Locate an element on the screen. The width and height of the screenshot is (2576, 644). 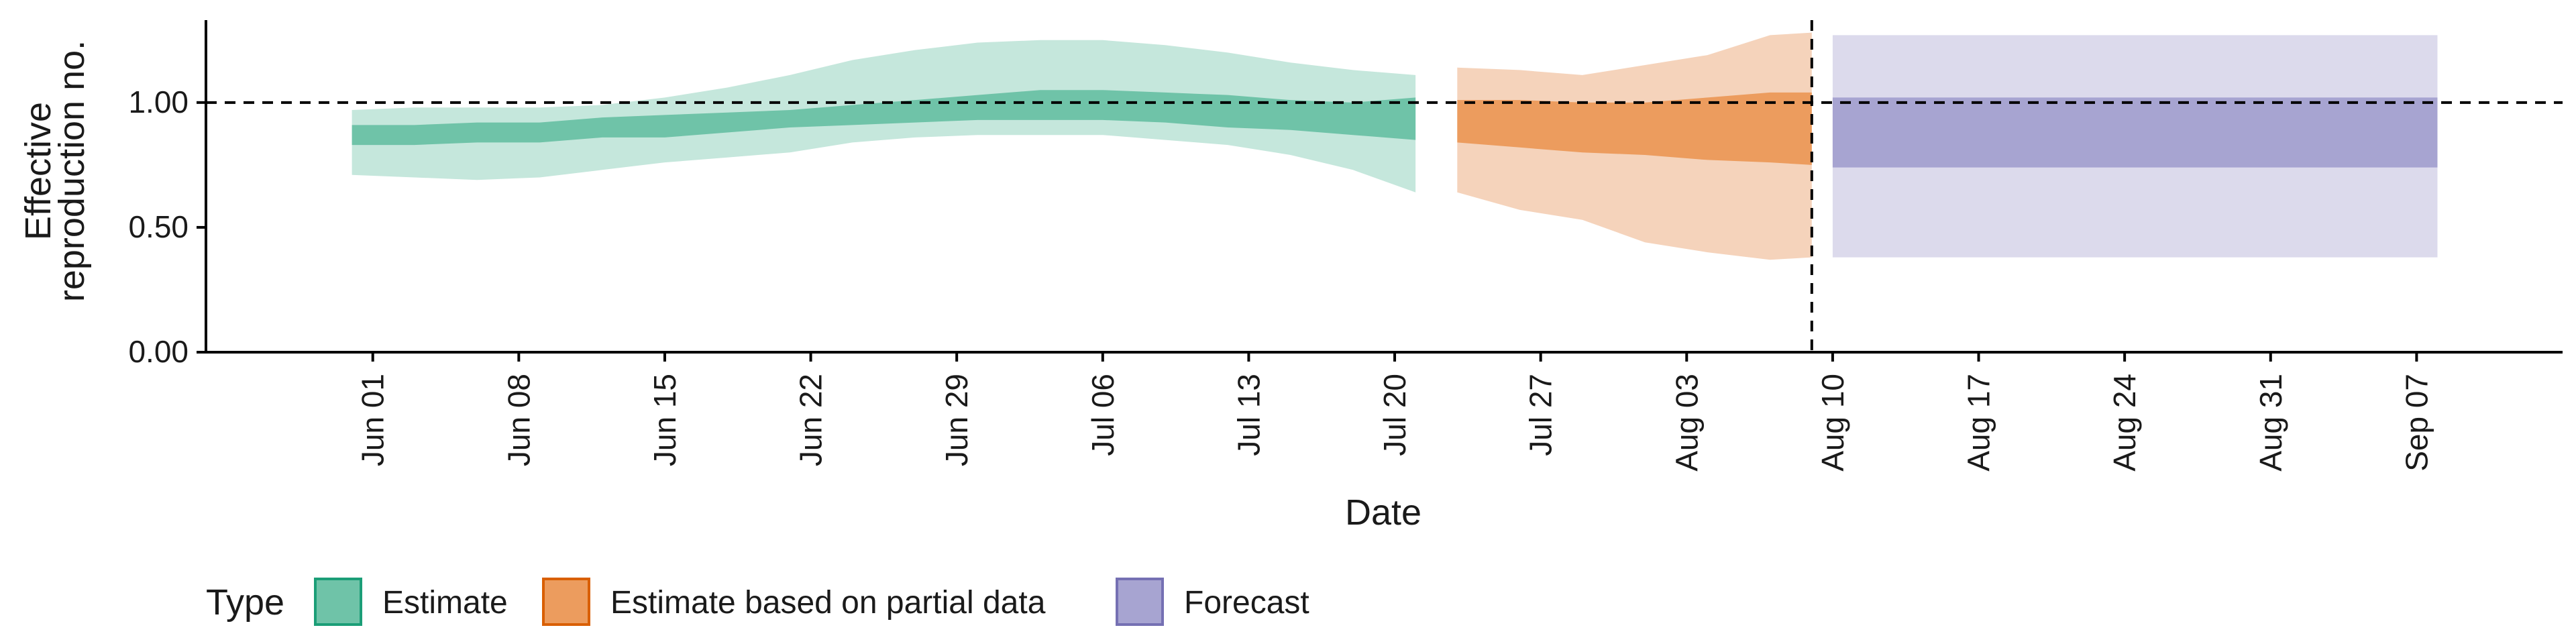
x-tick-label: Aug 24 is located at coordinates (2124, 423).